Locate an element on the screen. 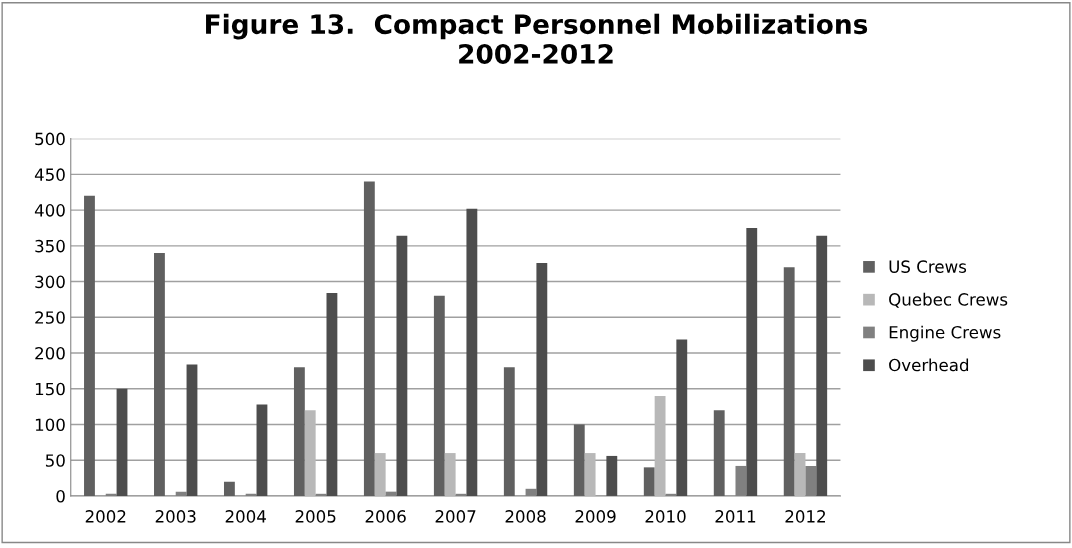 This screenshot has width=1072, height=548. x-tick-label: 2009 is located at coordinates (595, 516).